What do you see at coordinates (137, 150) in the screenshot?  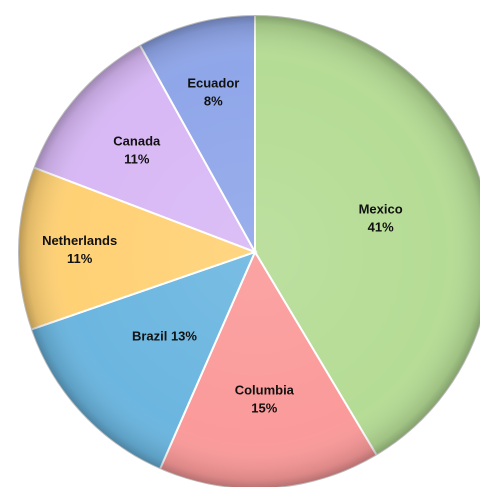 I see `data-label-canada: Canada 11%` at bounding box center [137, 150].